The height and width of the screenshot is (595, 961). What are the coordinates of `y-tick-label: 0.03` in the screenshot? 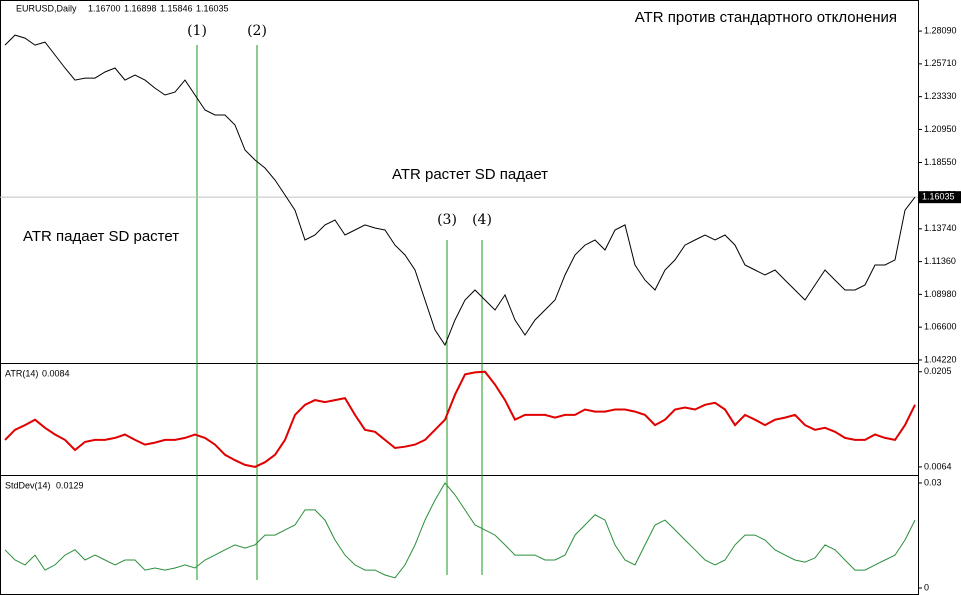 It's located at (933, 482).